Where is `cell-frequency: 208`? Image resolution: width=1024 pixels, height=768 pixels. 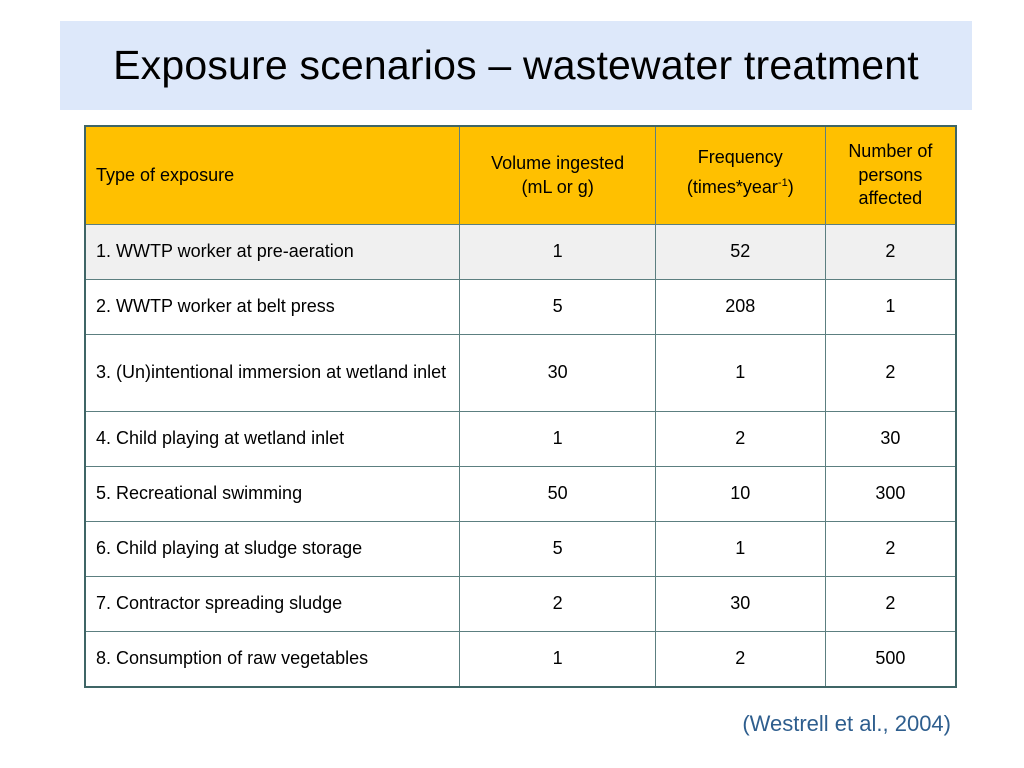
cell-frequency: 208 is located at coordinates (740, 307).